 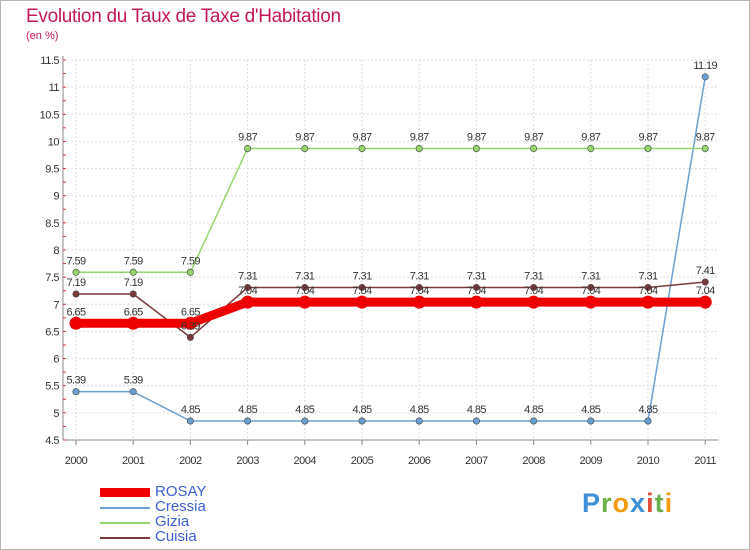 What do you see at coordinates (54, 142) in the screenshot?
I see `y-tick-label: 10` at bounding box center [54, 142].